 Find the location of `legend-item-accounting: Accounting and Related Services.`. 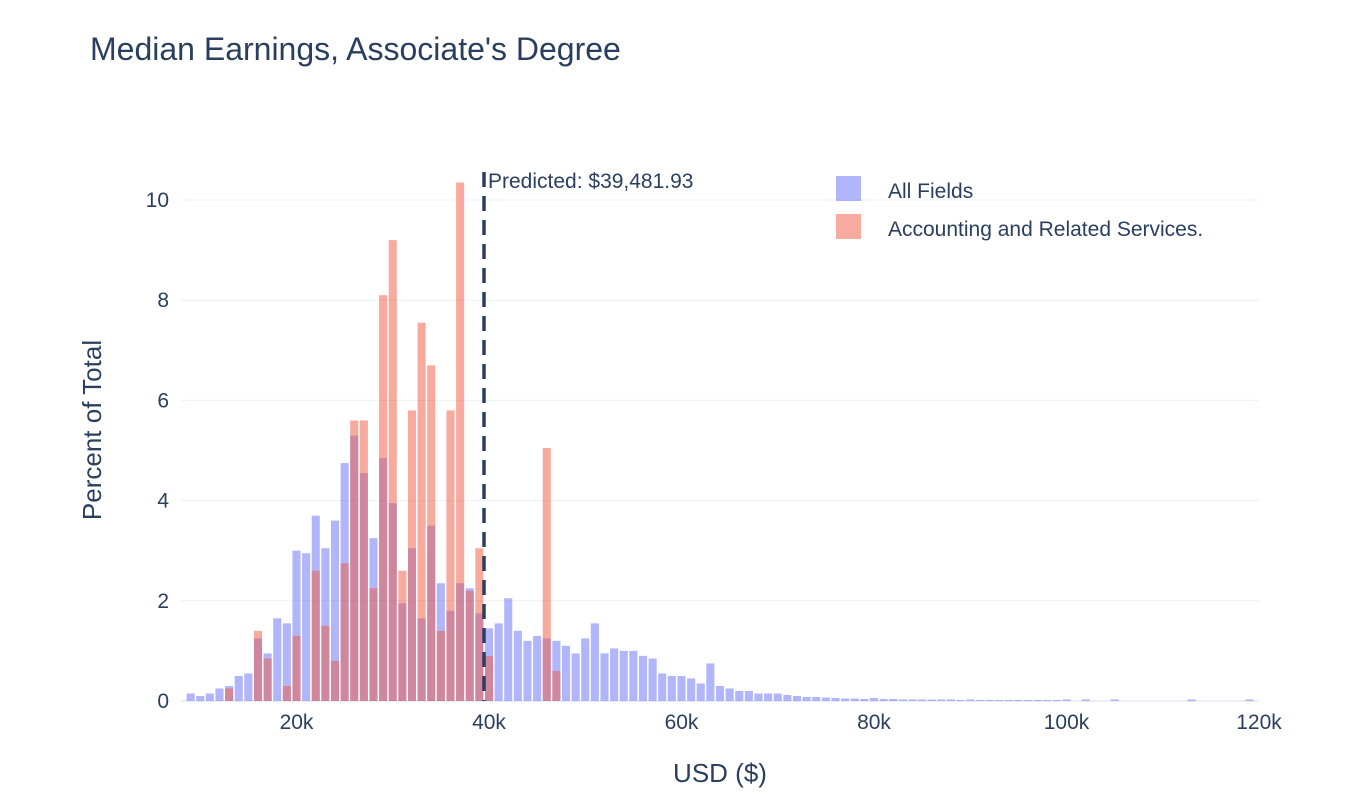

legend-item-accounting: Accounting and Related Services. is located at coordinates (1019, 227).